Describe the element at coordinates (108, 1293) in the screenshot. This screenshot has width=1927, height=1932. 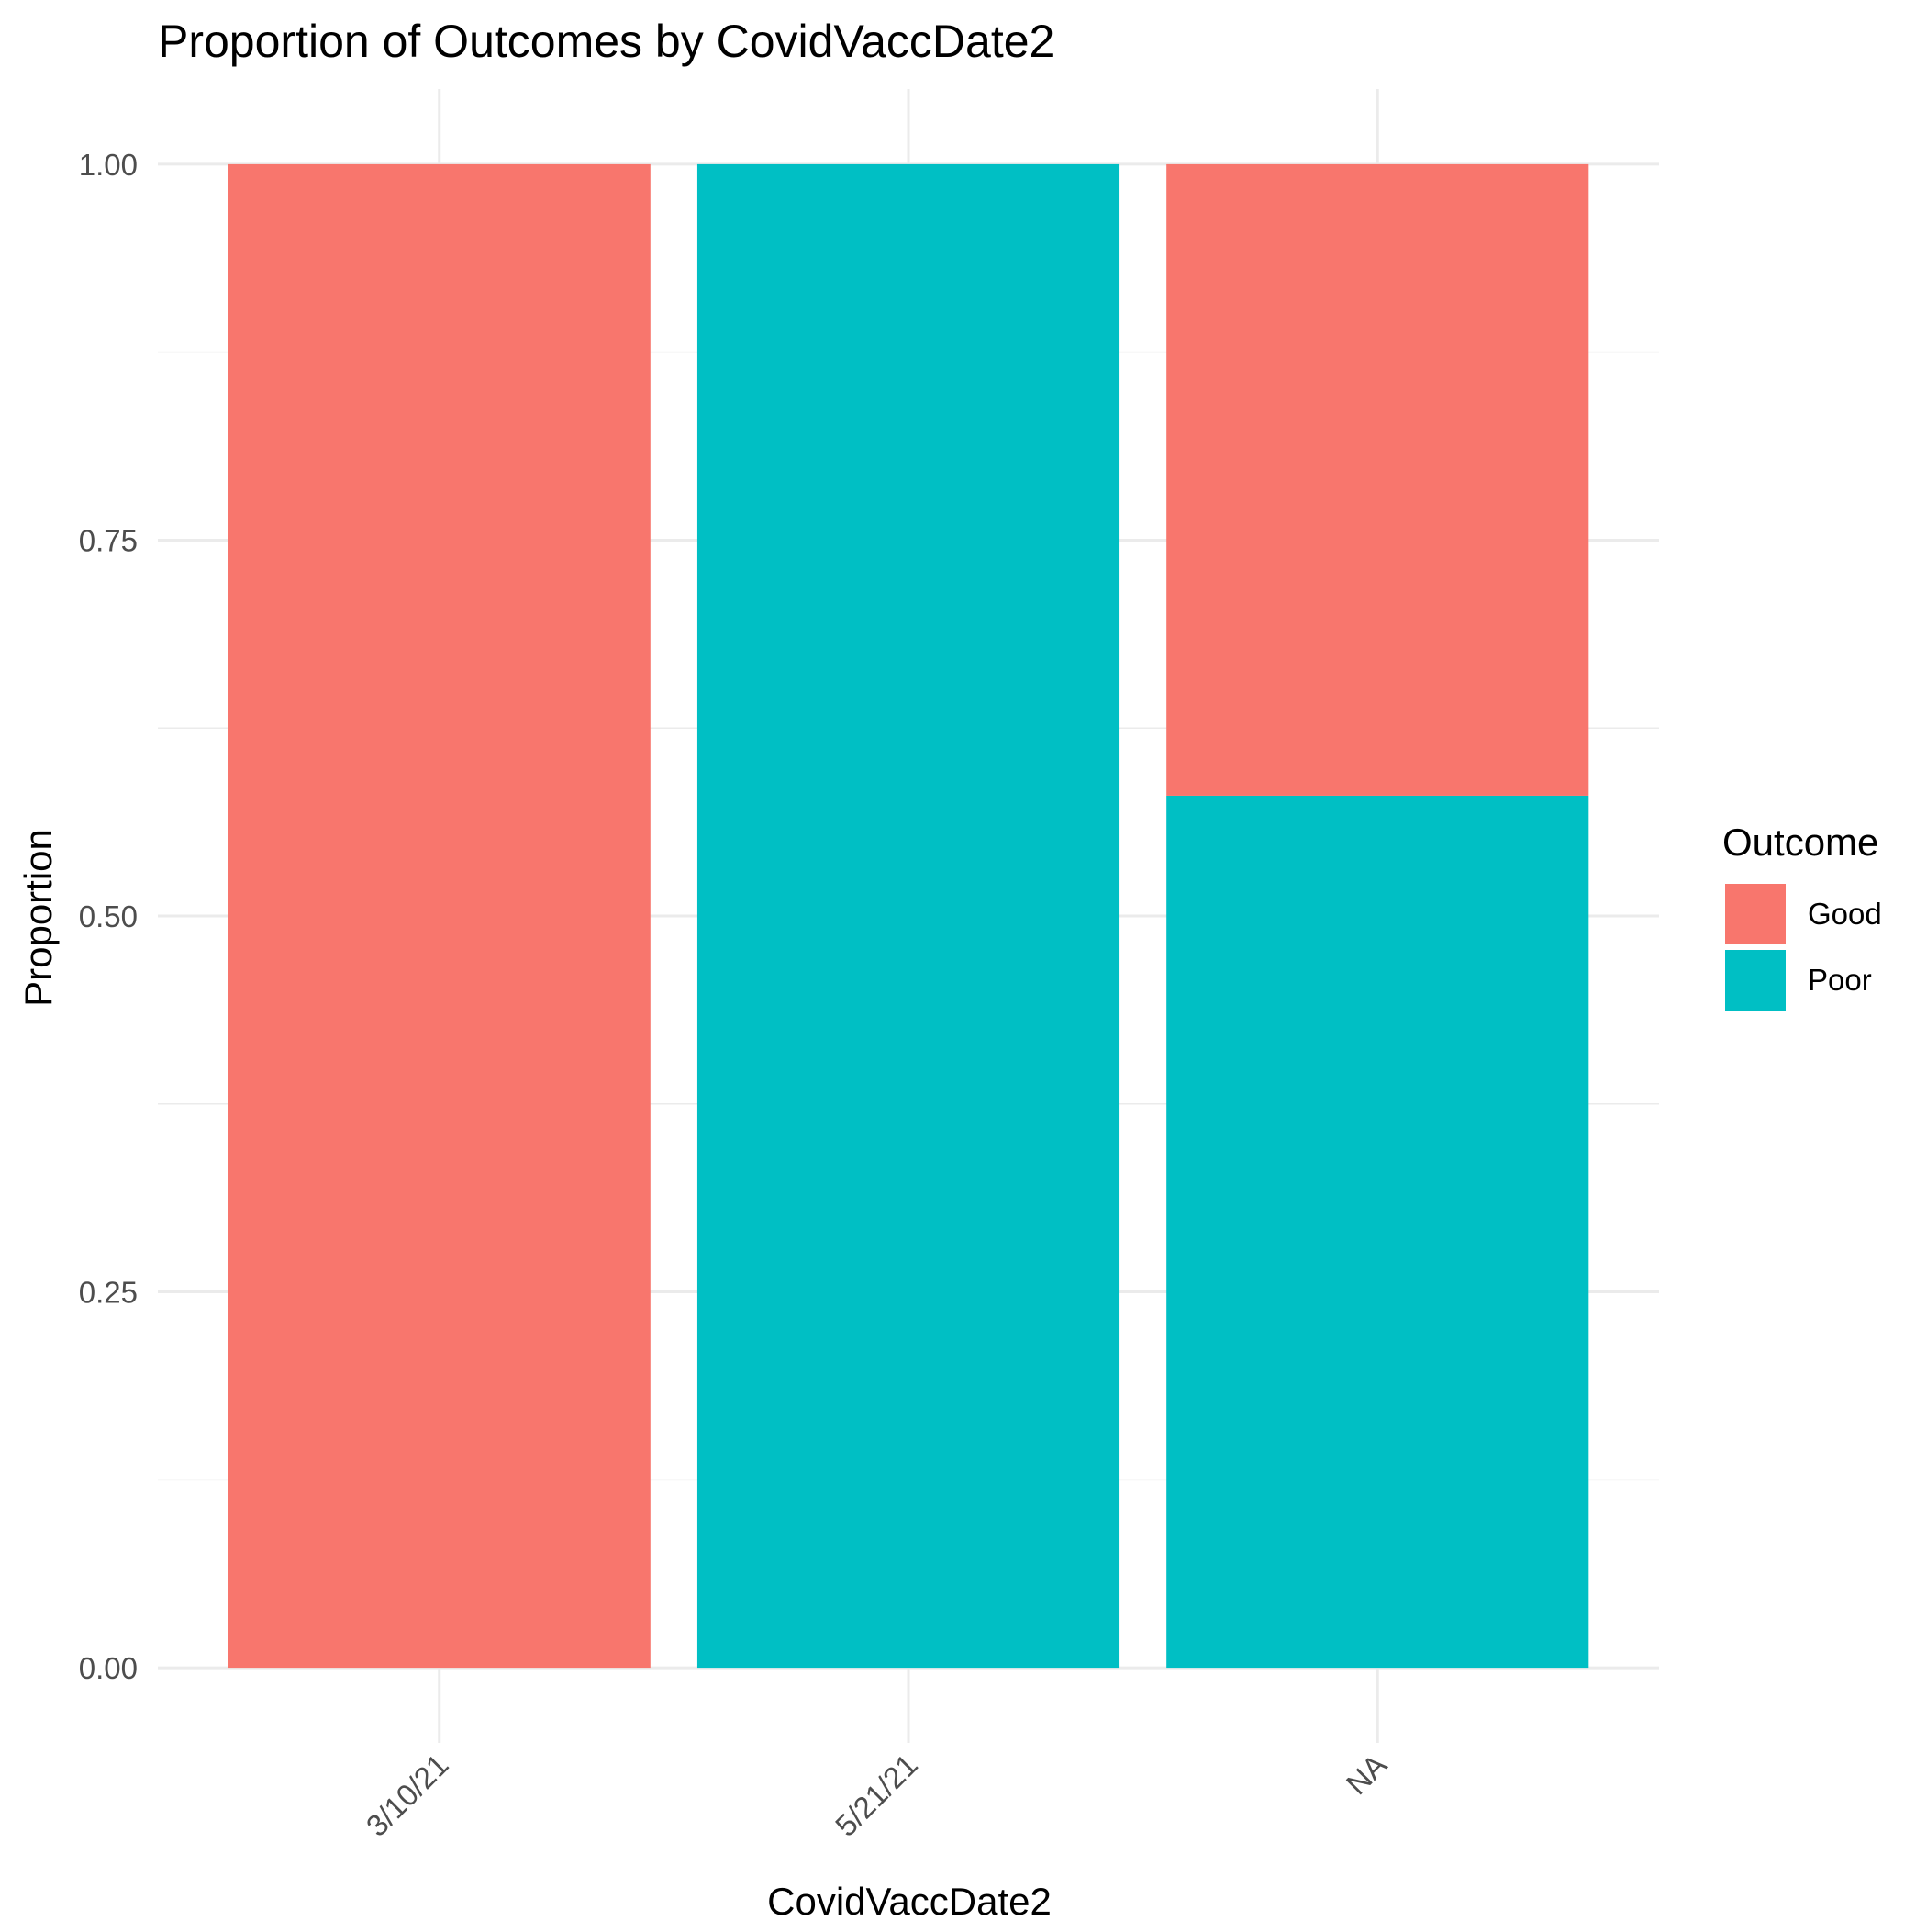
I see `y-tick-label: 0.25` at that location.